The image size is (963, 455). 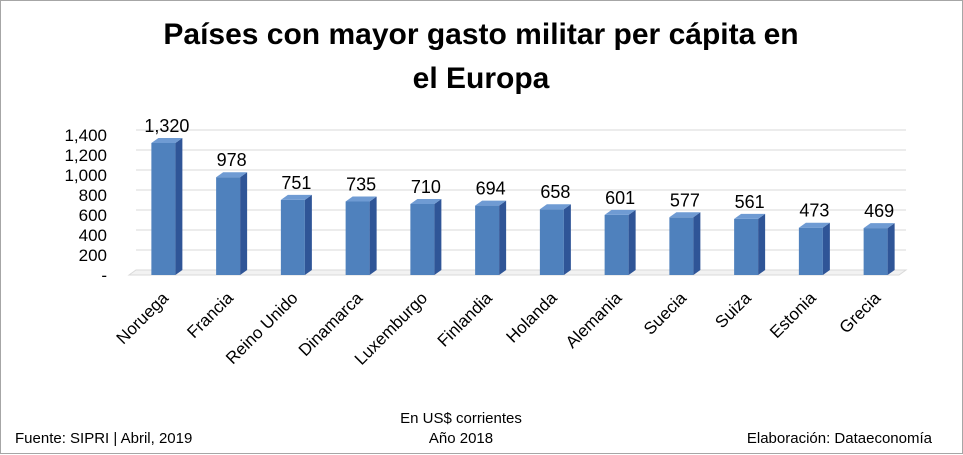 What do you see at coordinates (210, 315) in the screenshot?
I see `x-tick-label: Francia` at bounding box center [210, 315].